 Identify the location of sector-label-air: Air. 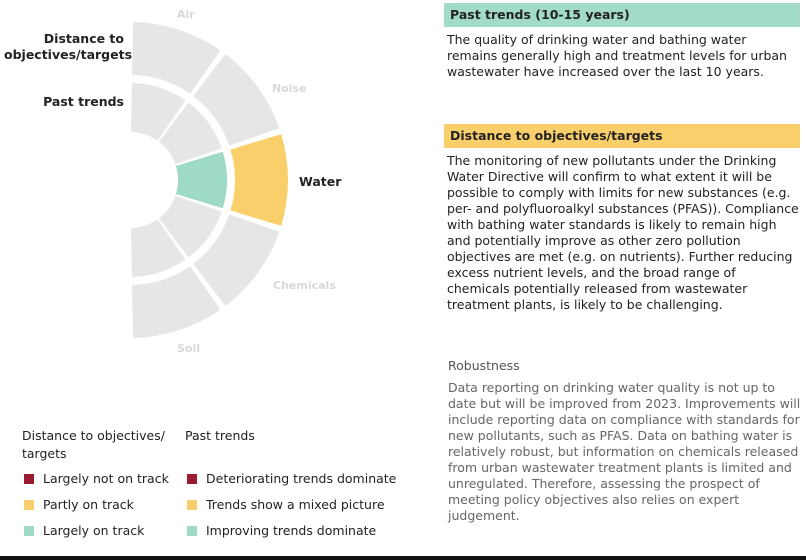
(186, 14).